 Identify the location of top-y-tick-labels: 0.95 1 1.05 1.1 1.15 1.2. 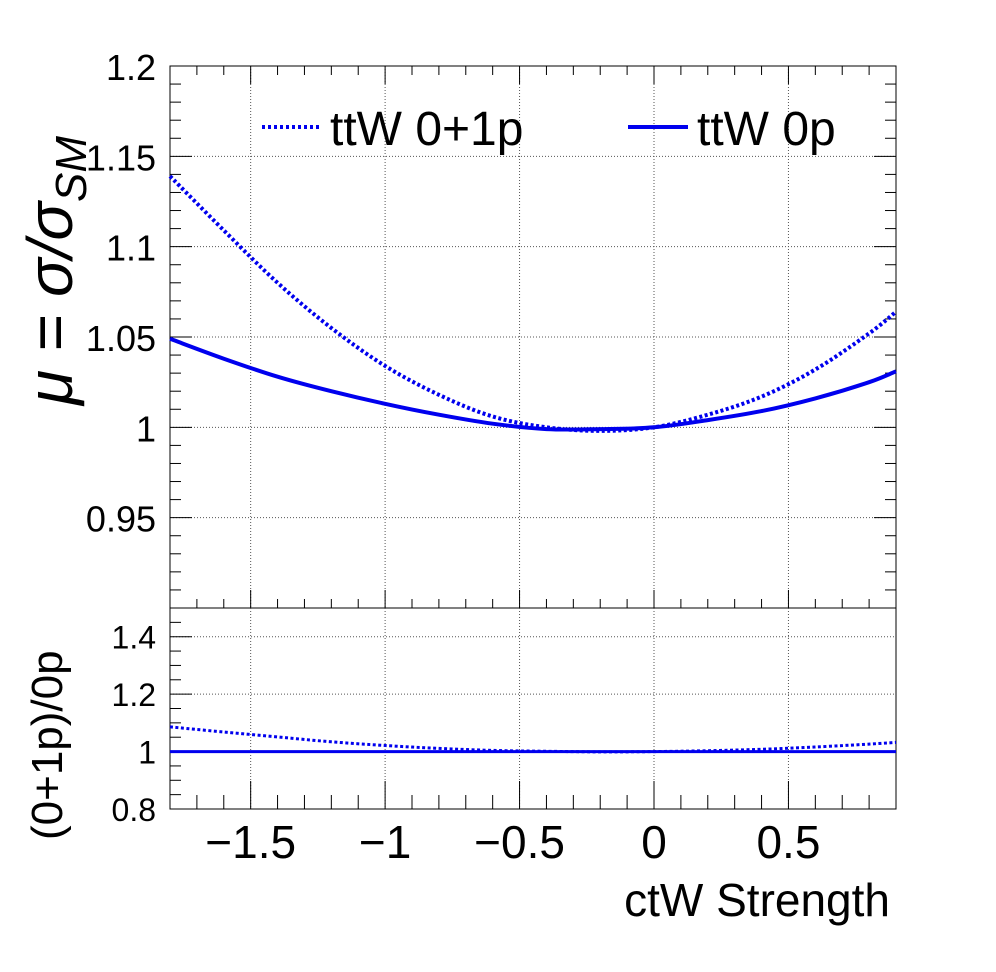
(121, 293).